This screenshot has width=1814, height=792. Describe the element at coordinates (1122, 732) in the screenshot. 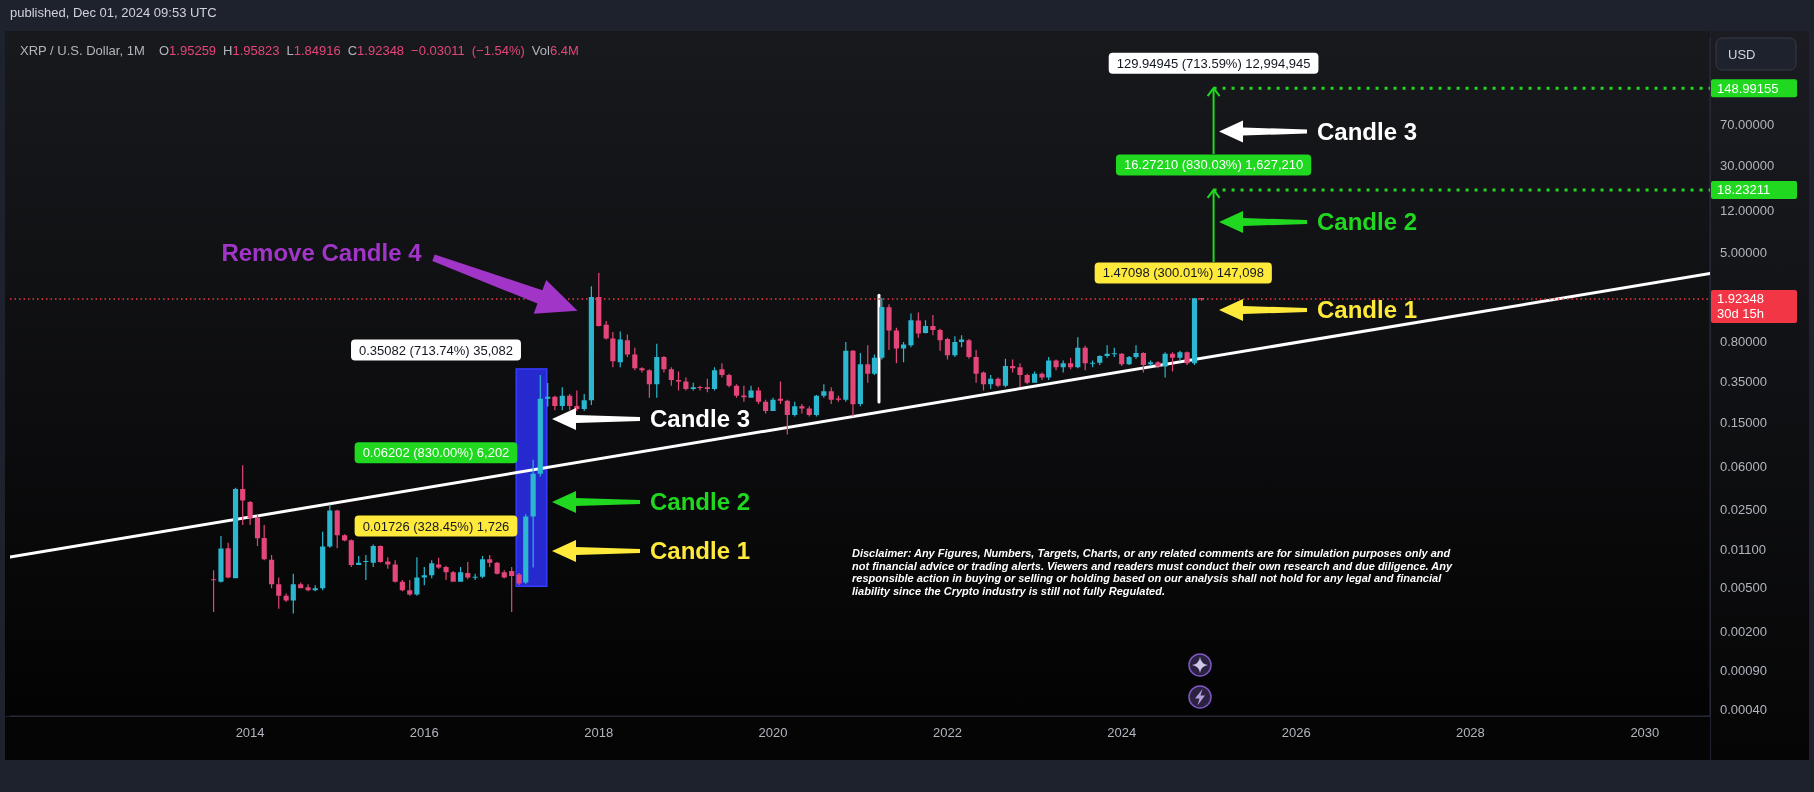

I see `x-tick-label: 2024` at that location.